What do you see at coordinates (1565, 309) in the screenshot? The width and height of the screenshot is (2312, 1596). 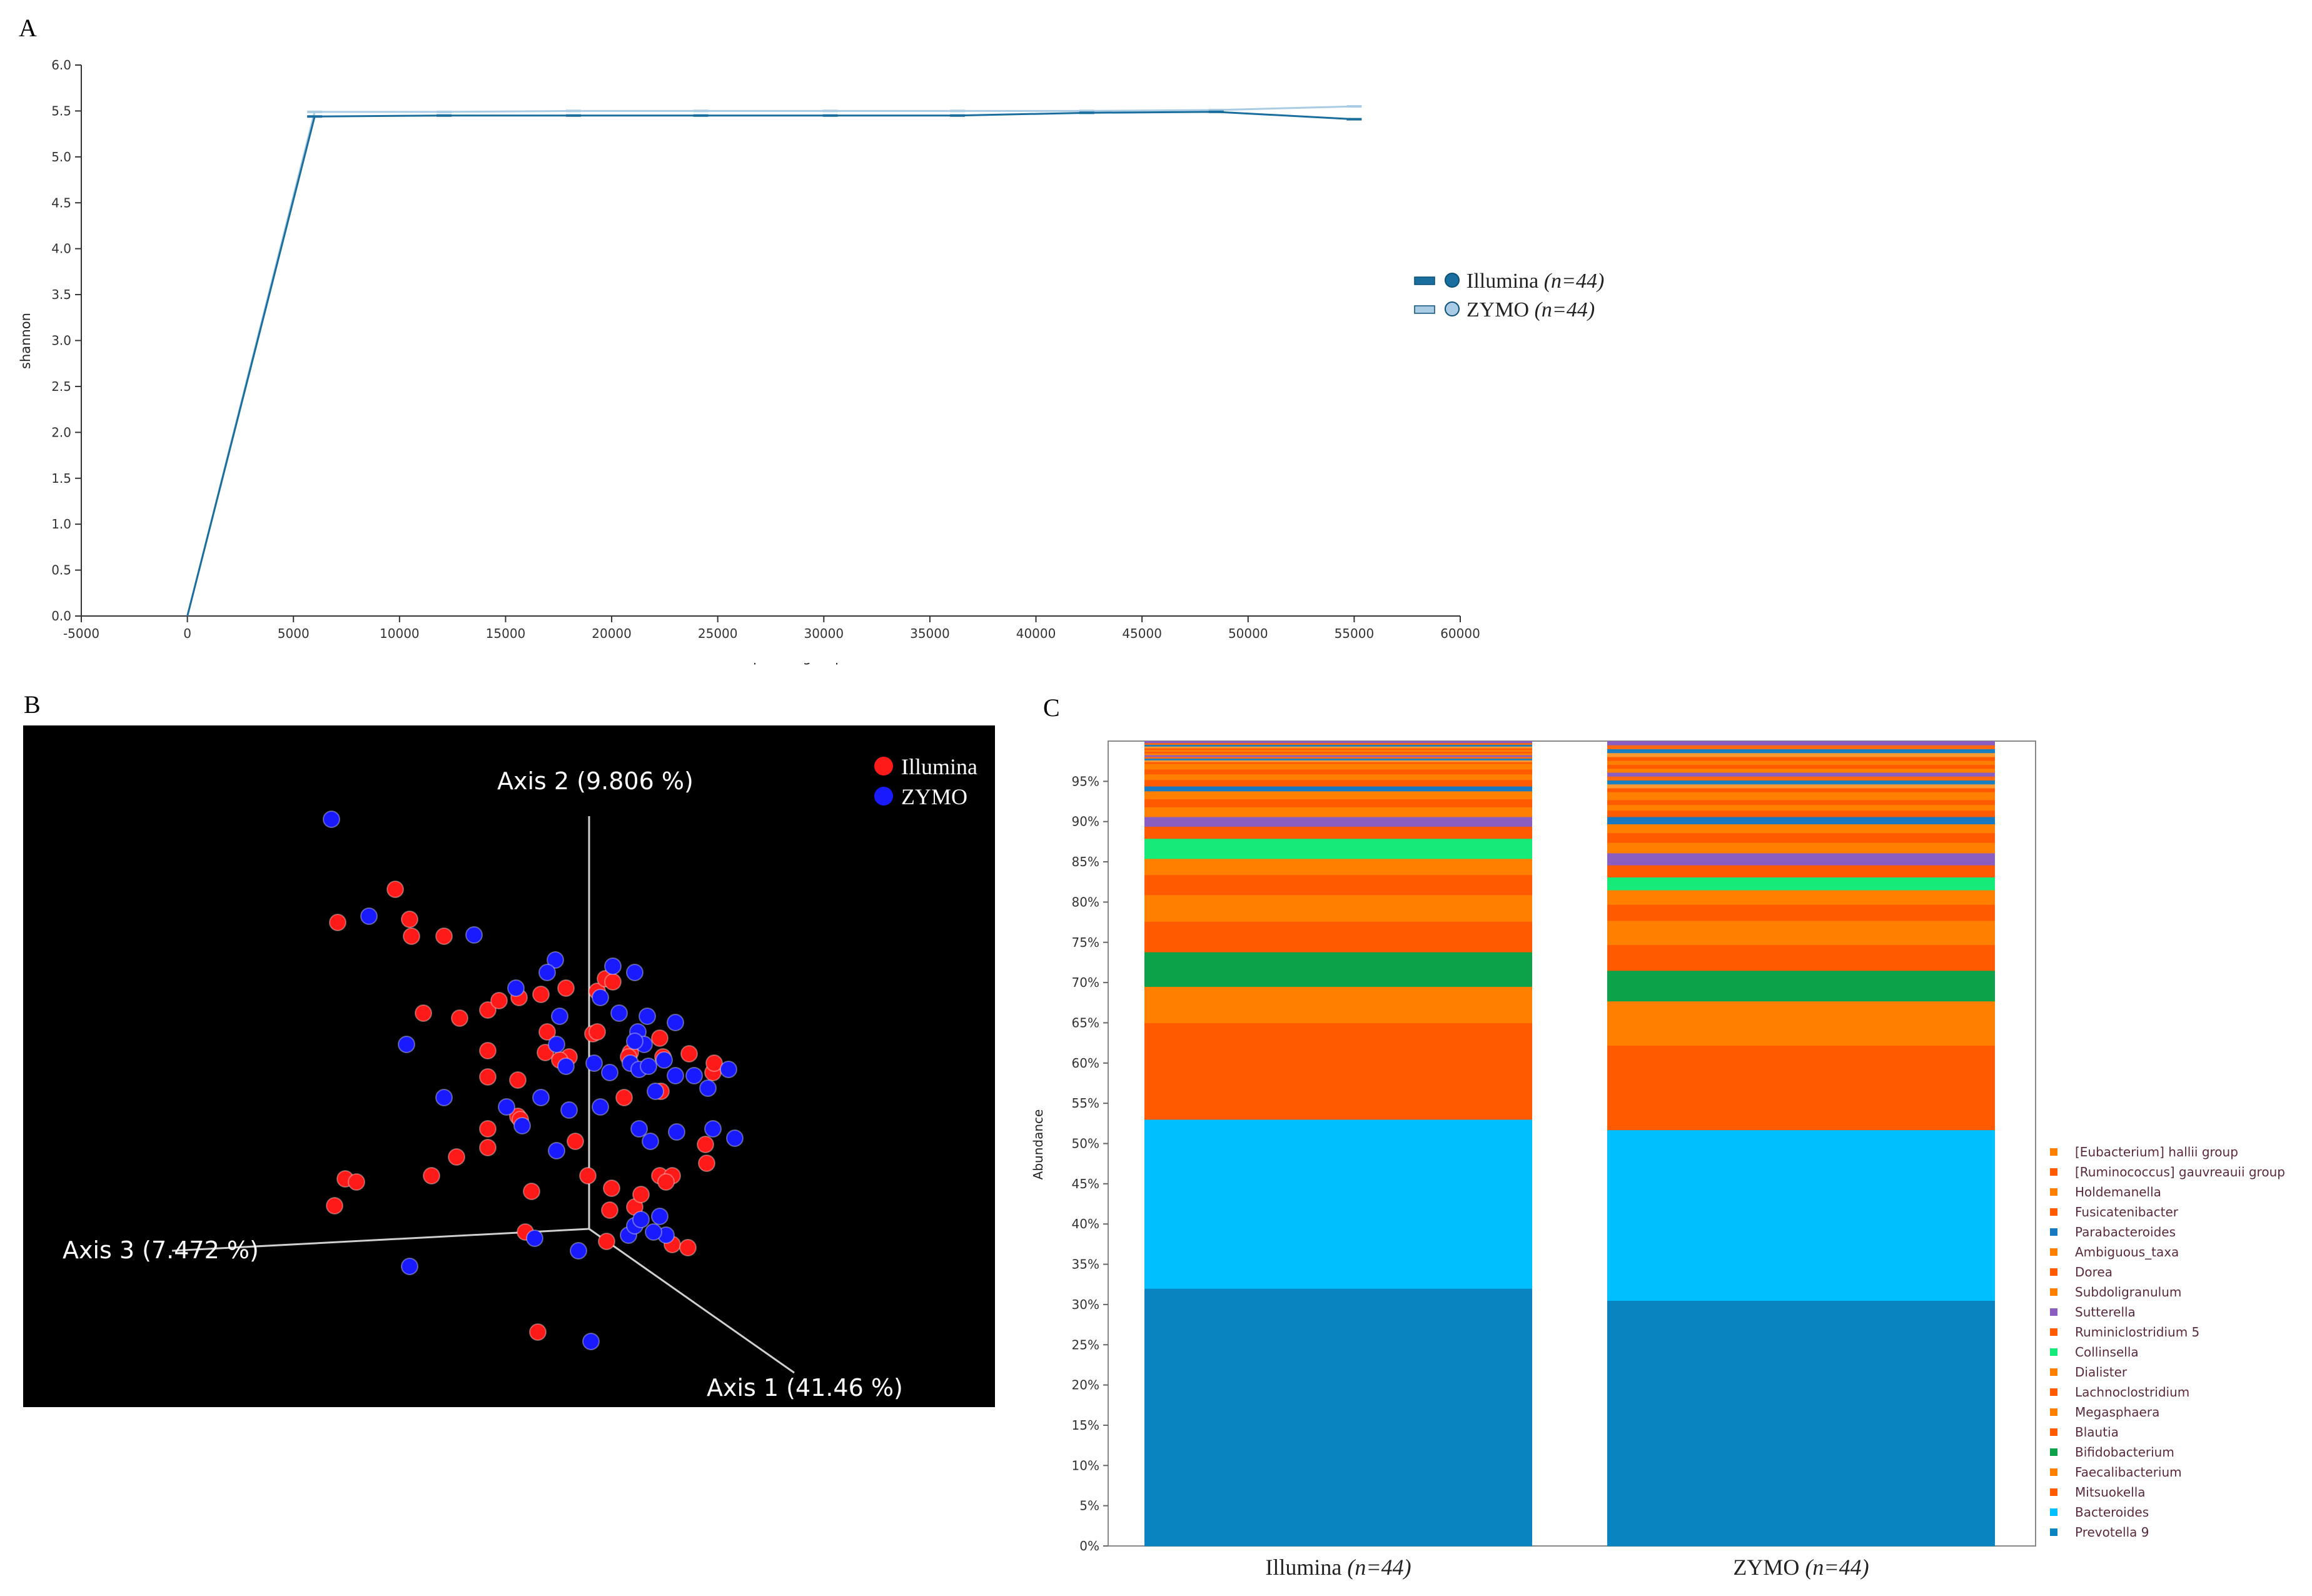 I see `legend-n: (n=44)` at bounding box center [1565, 309].